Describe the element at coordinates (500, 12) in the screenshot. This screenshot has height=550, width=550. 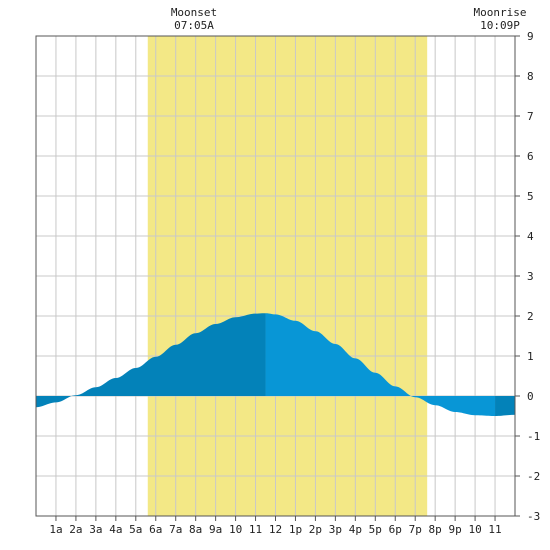
I see `moonrise-label: Moonrise` at that location.